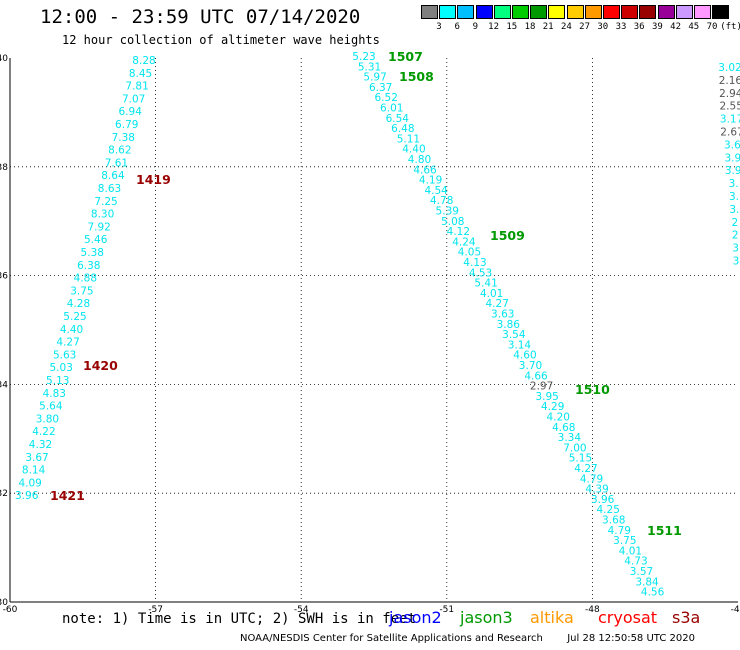  I want to click on wave-height-value: 2.55, so click(730, 107).